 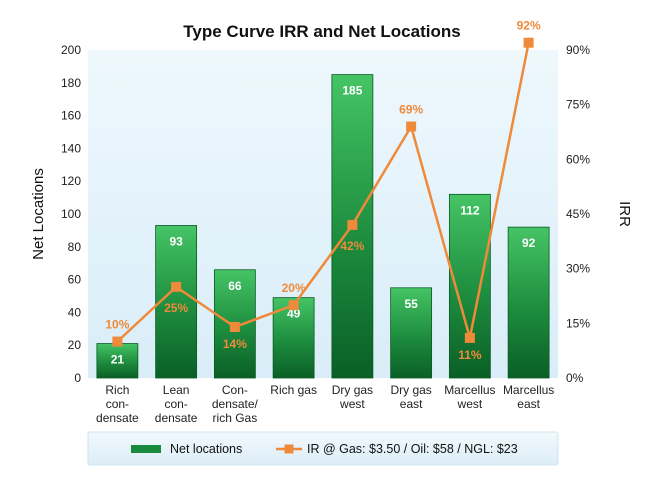 What do you see at coordinates (321, 31) in the screenshot?
I see `chart-title: Type Curve IRR and Net Locations` at bounding box center [321, 31].